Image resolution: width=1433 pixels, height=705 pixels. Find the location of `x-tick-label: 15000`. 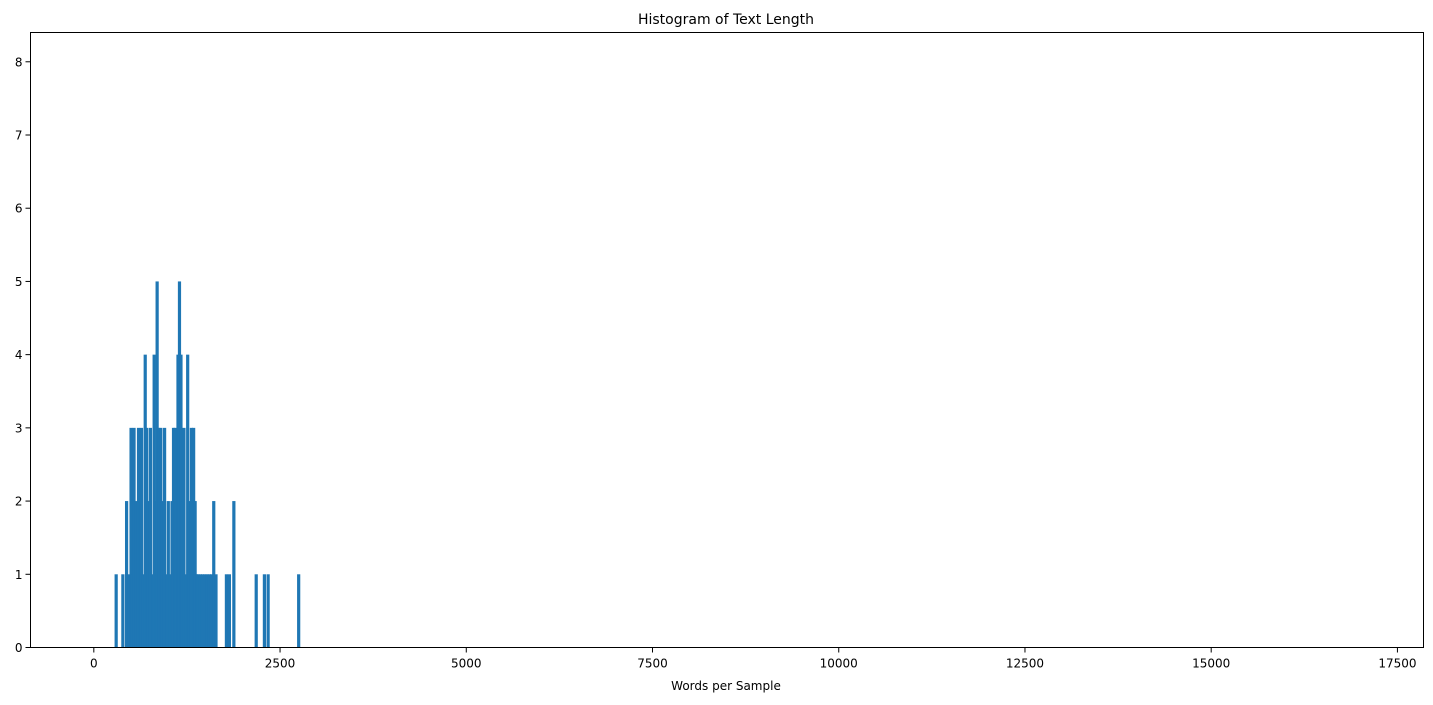

x-tick-label: 15000 is located at coordinates (1211, 664).